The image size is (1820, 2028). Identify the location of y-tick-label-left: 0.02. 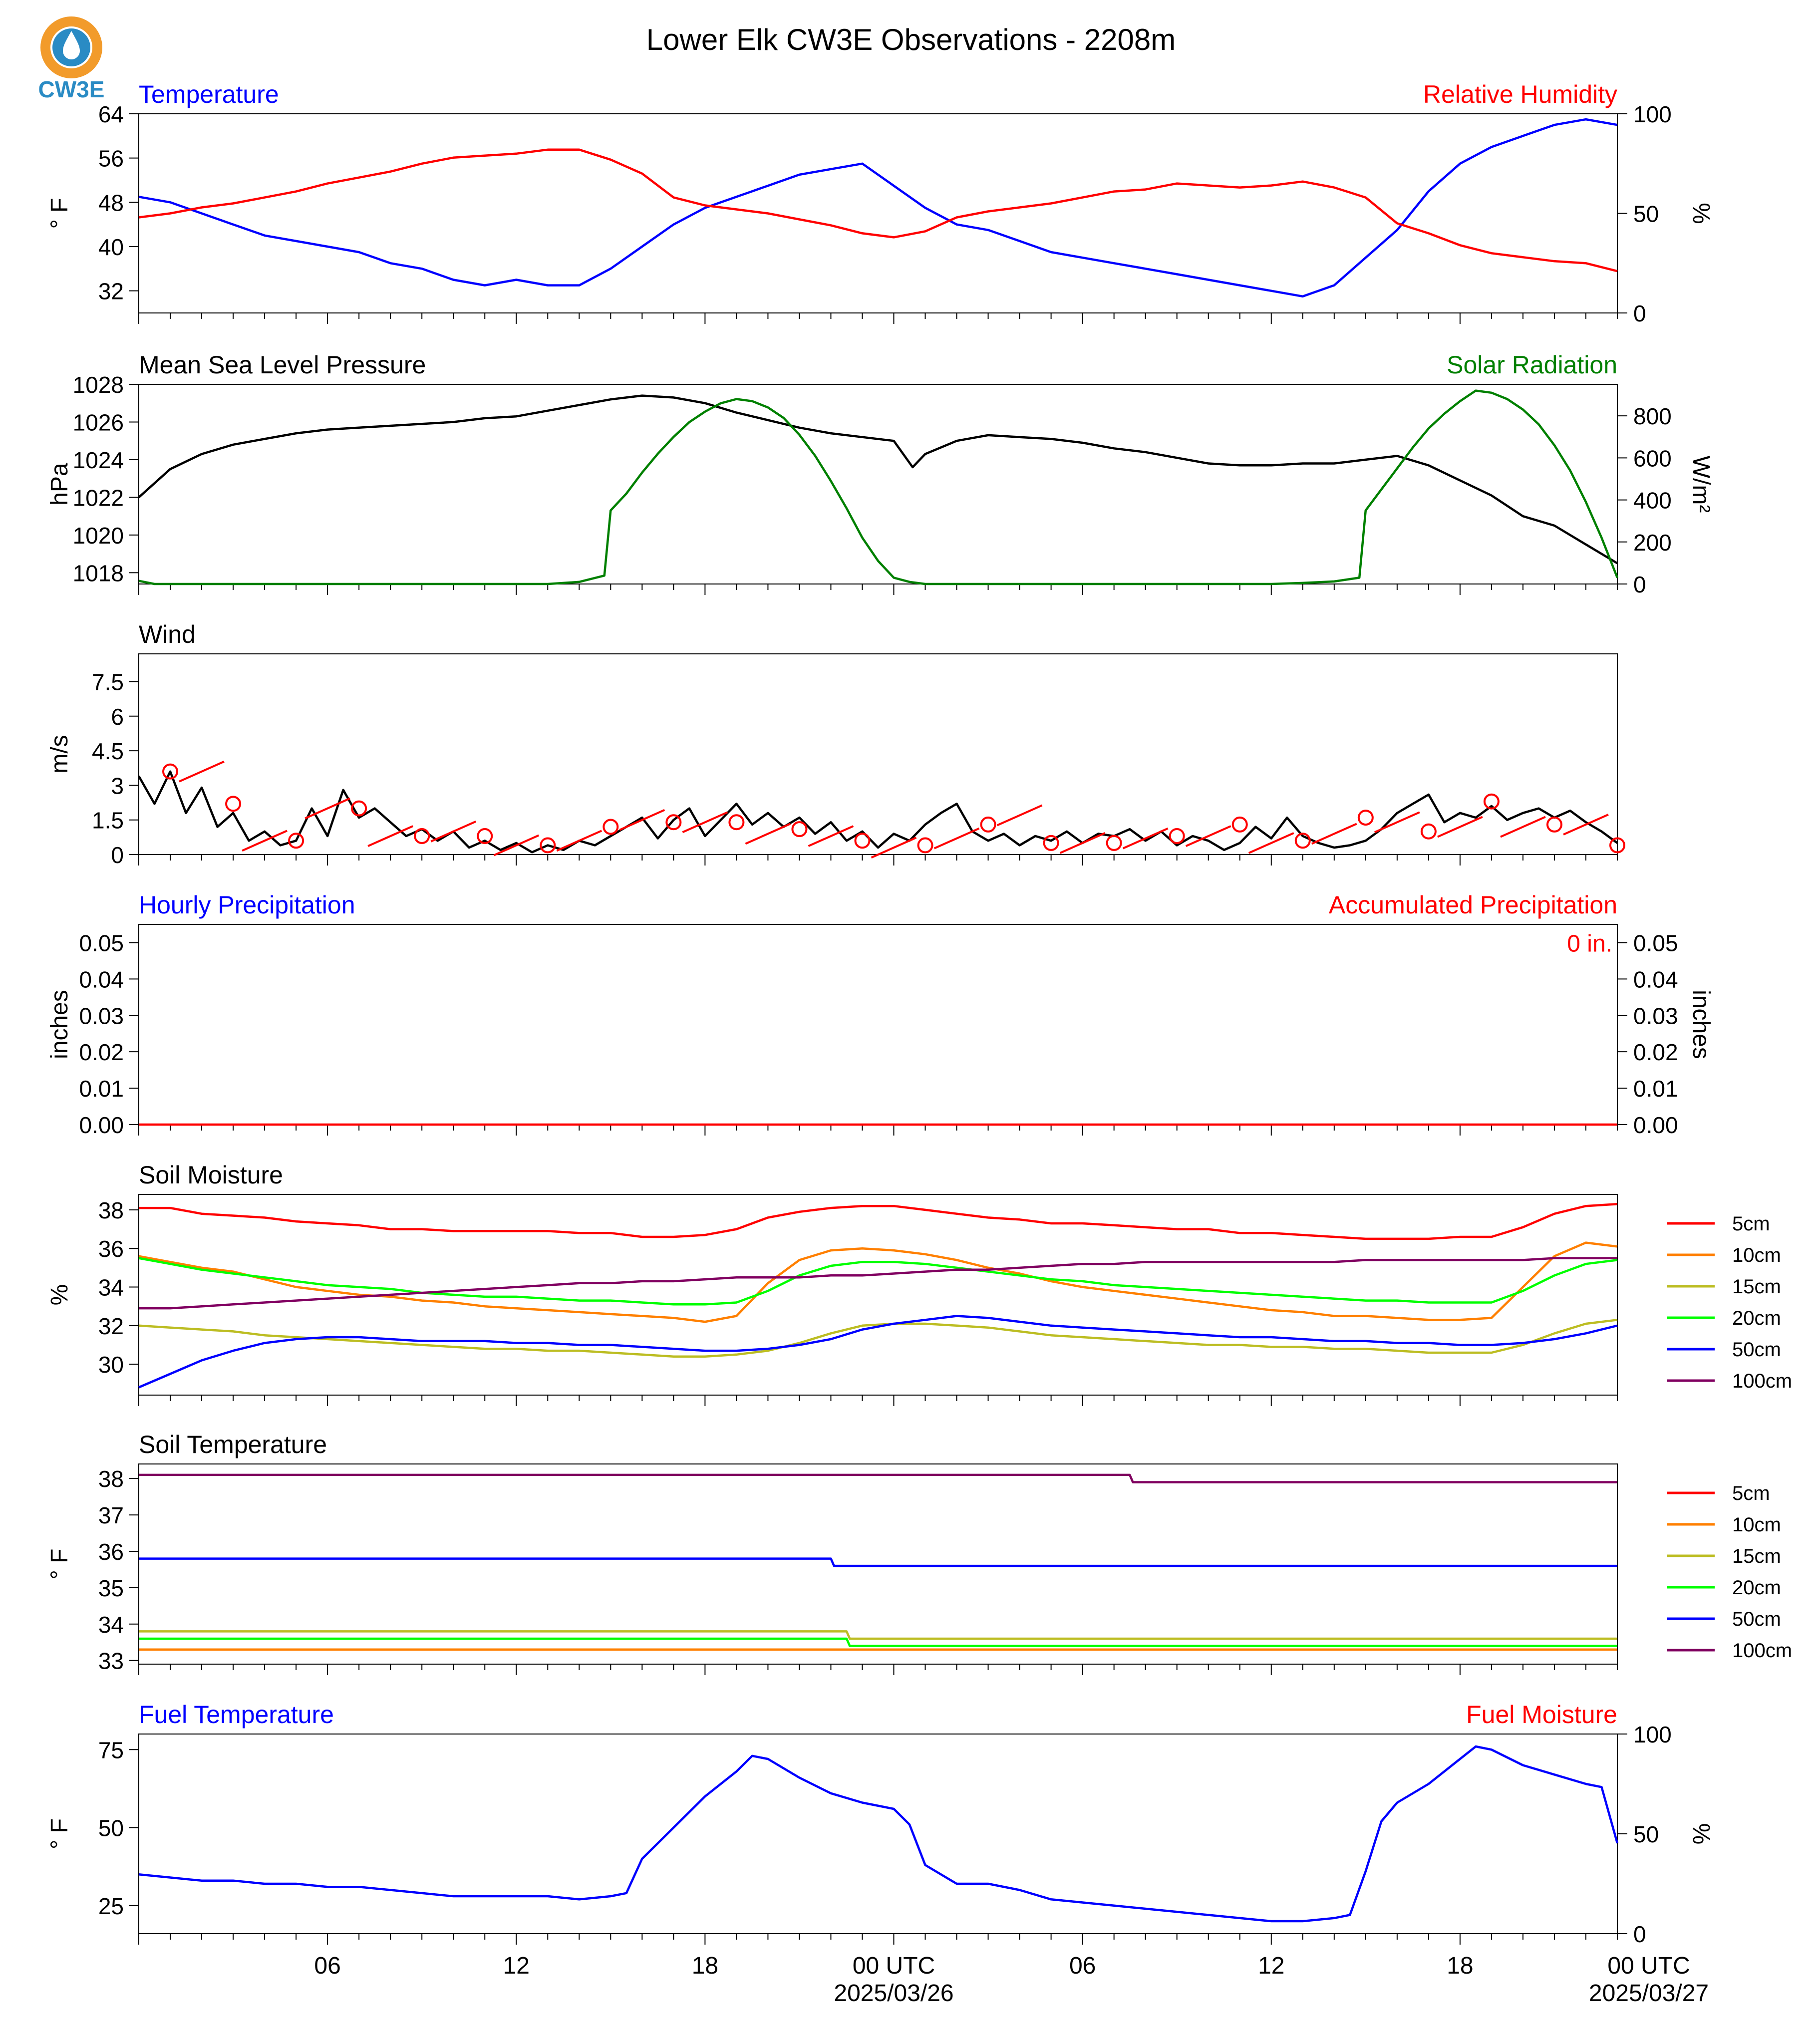
(101, 1052).